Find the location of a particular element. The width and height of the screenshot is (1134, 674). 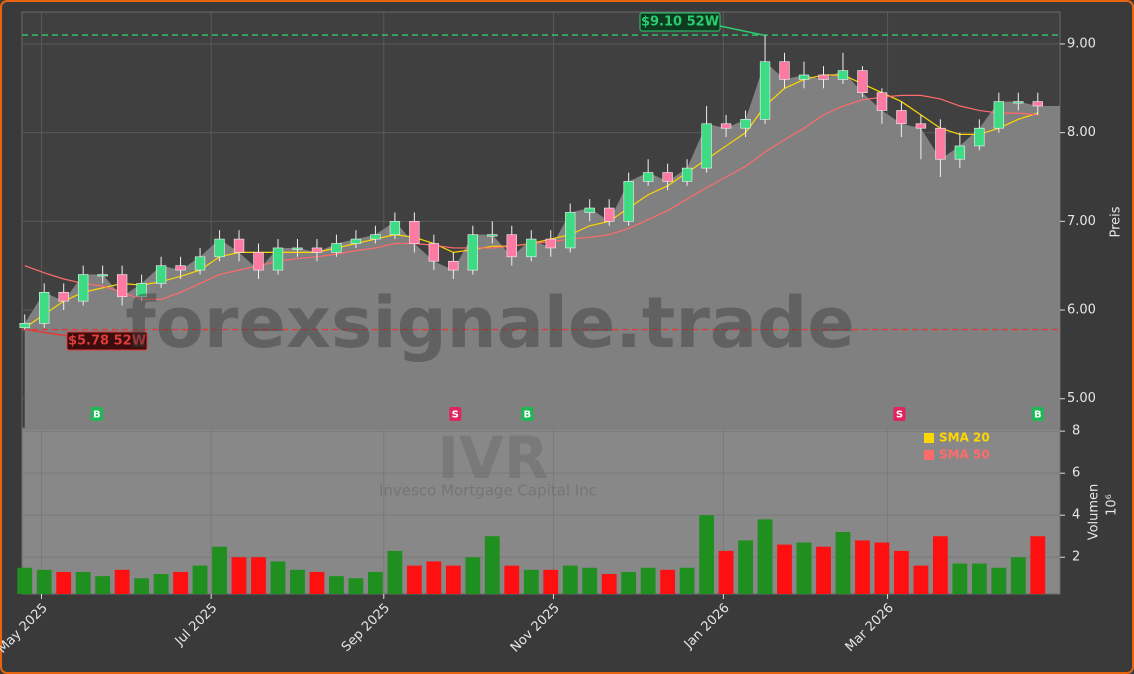

high-52w-arrow is located at coordinates (741, 30).